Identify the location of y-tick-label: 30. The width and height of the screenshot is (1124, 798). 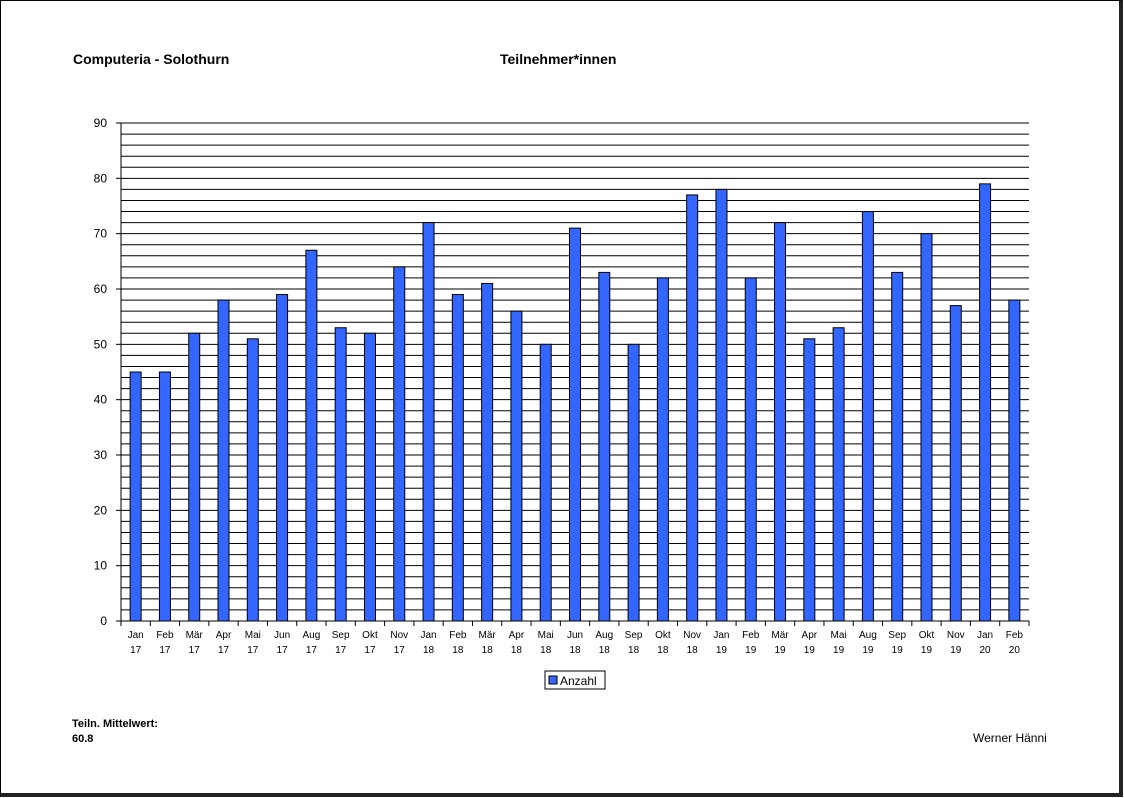
(101, 455).